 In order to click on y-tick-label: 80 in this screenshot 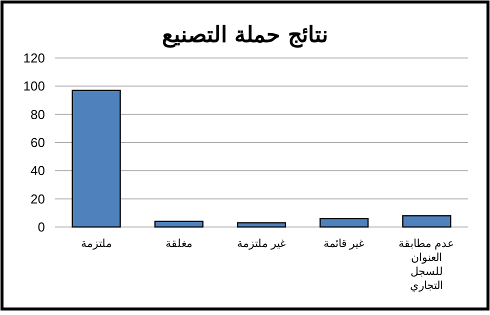, I will do `click(37, 114)`.